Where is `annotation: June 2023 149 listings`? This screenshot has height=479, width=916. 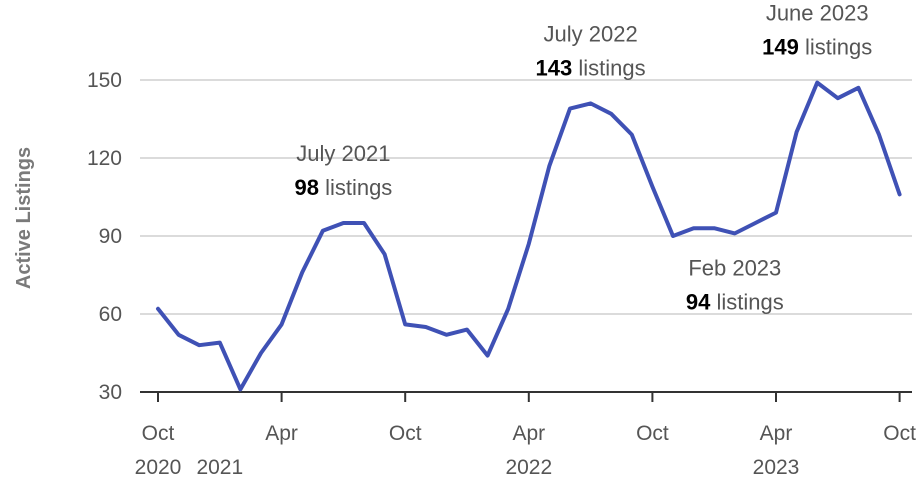
annotation: June 2023 149 listings is located at coordinates (817, 30).